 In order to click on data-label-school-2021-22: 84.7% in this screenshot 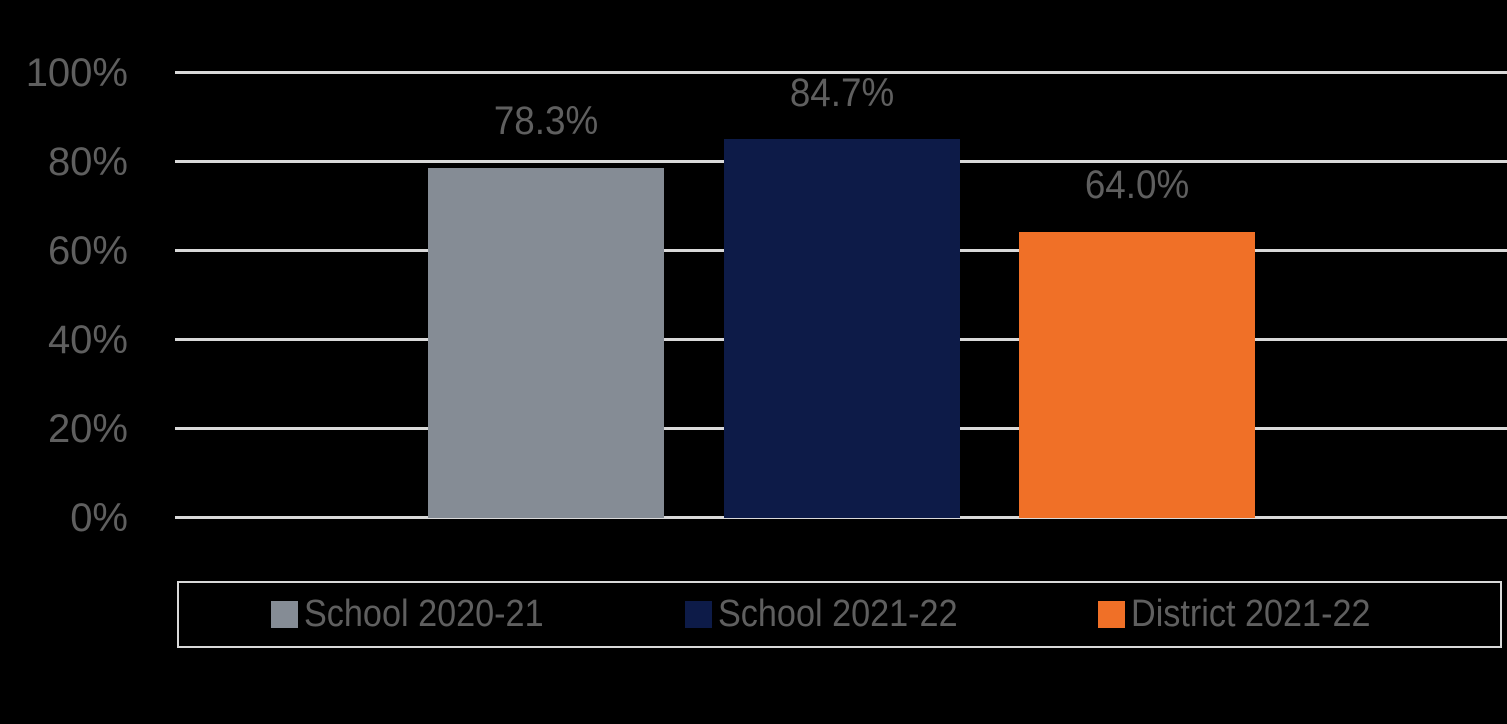, I will do `click(842, 93)`.